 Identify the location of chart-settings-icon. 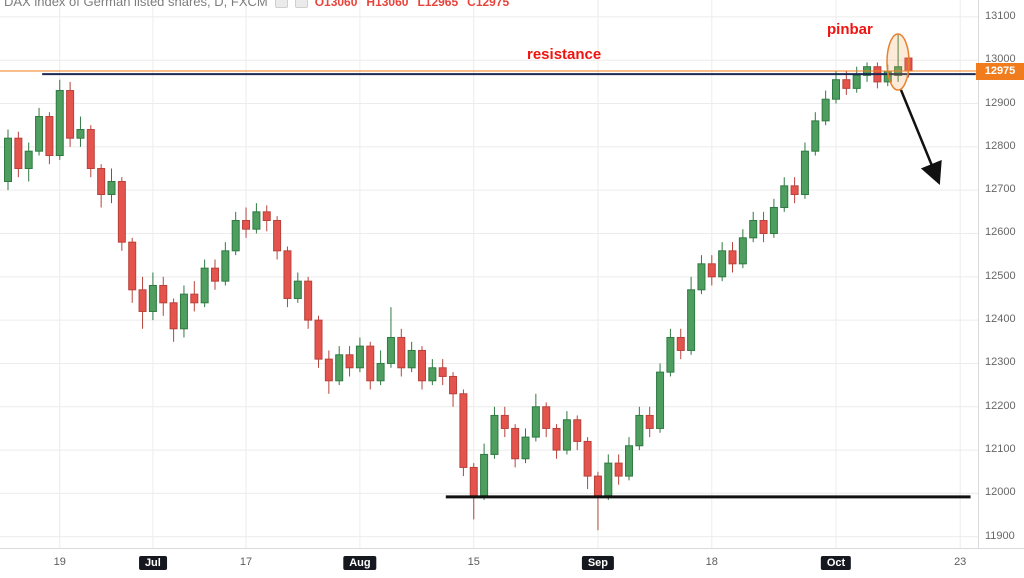
(301, 4).